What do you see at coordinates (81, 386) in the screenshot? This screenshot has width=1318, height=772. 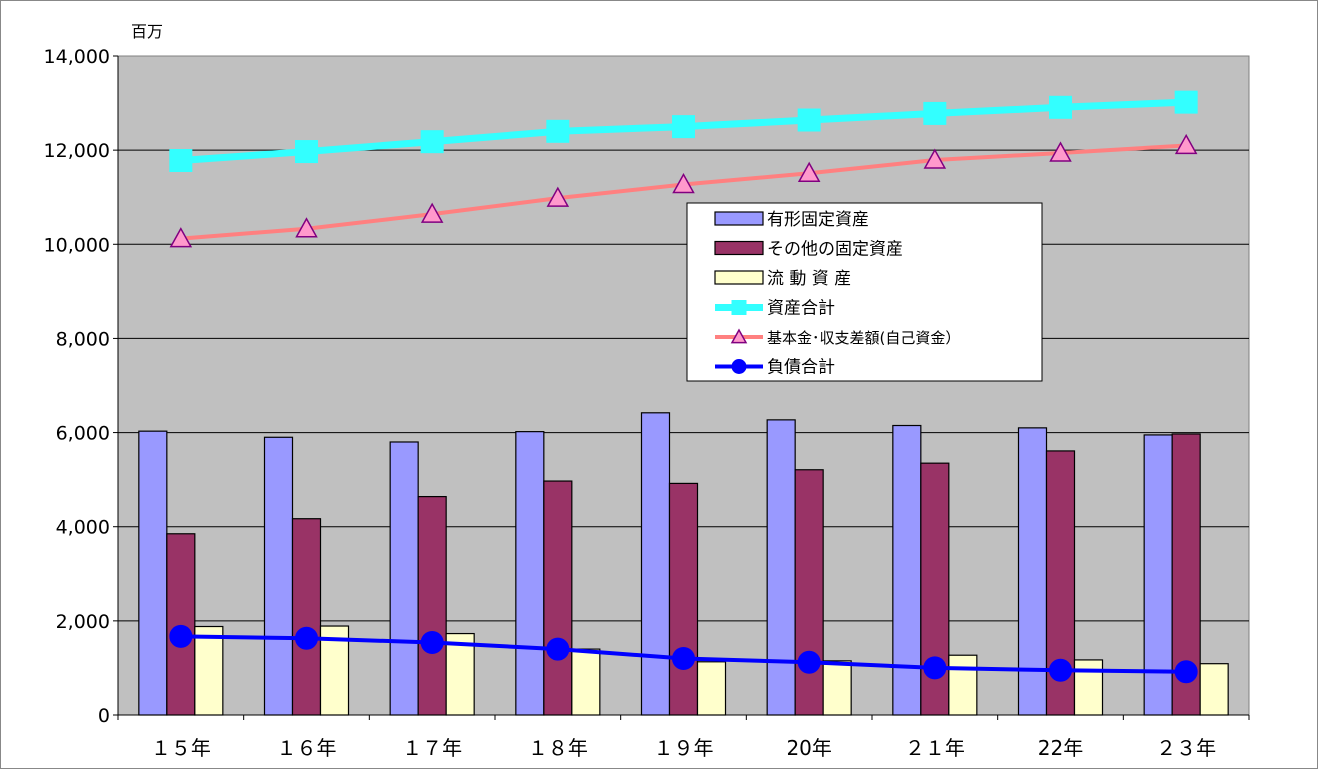 I see `y-axis: 0 2,000 4,000 6,000 8,000 10,000 12,000 14,000` at bounding box center [81, 386].